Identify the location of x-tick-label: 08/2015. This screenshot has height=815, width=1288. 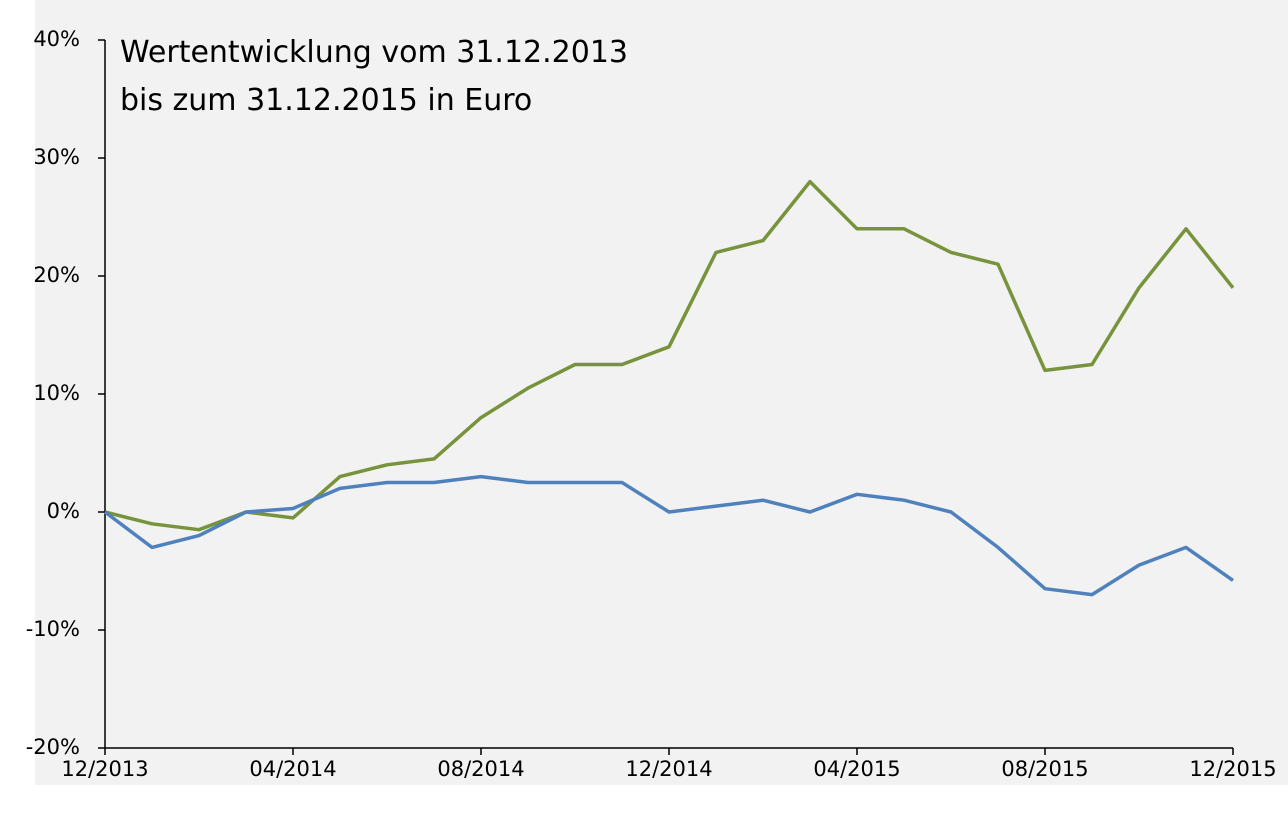
(1044, 769).